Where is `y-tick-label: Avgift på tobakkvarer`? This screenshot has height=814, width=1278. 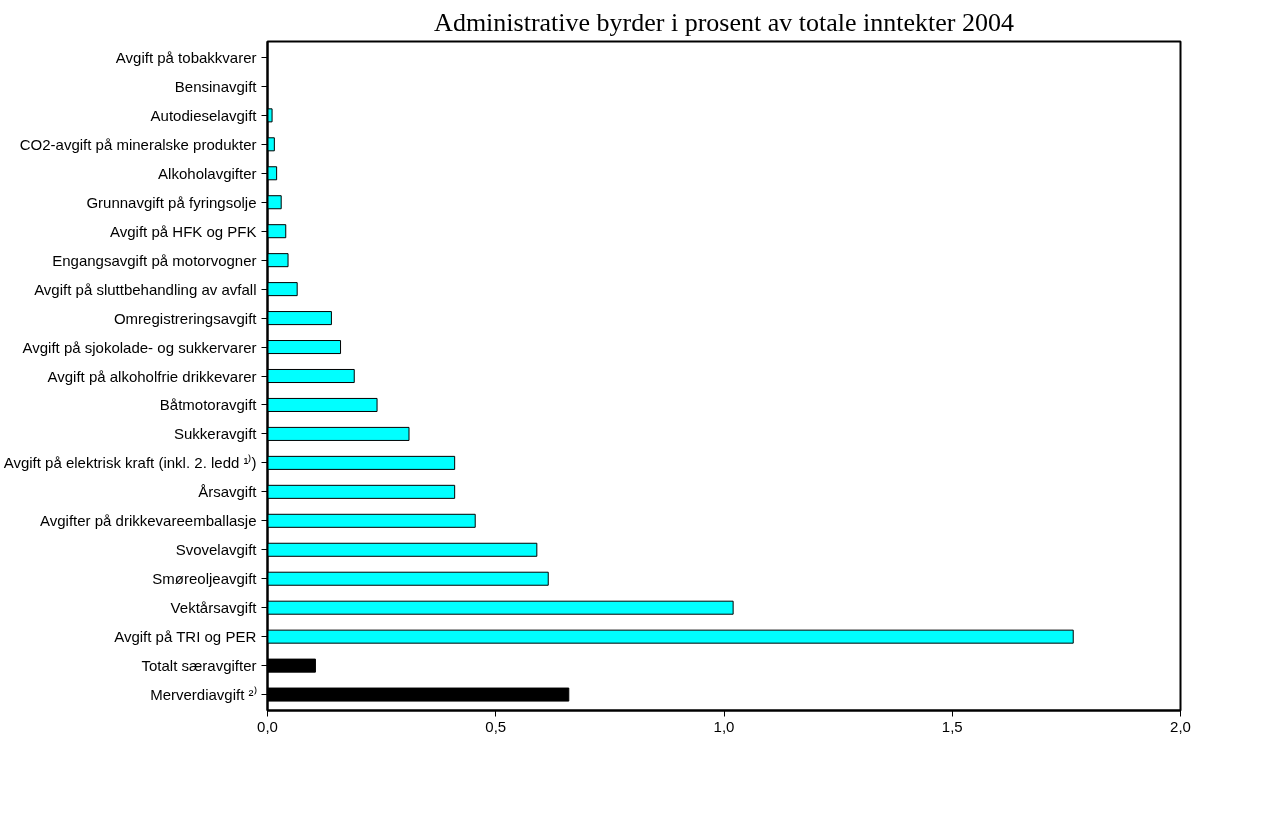 y-tick-label: Avgift på tobakkvarer is located at coordinates (186, 57).